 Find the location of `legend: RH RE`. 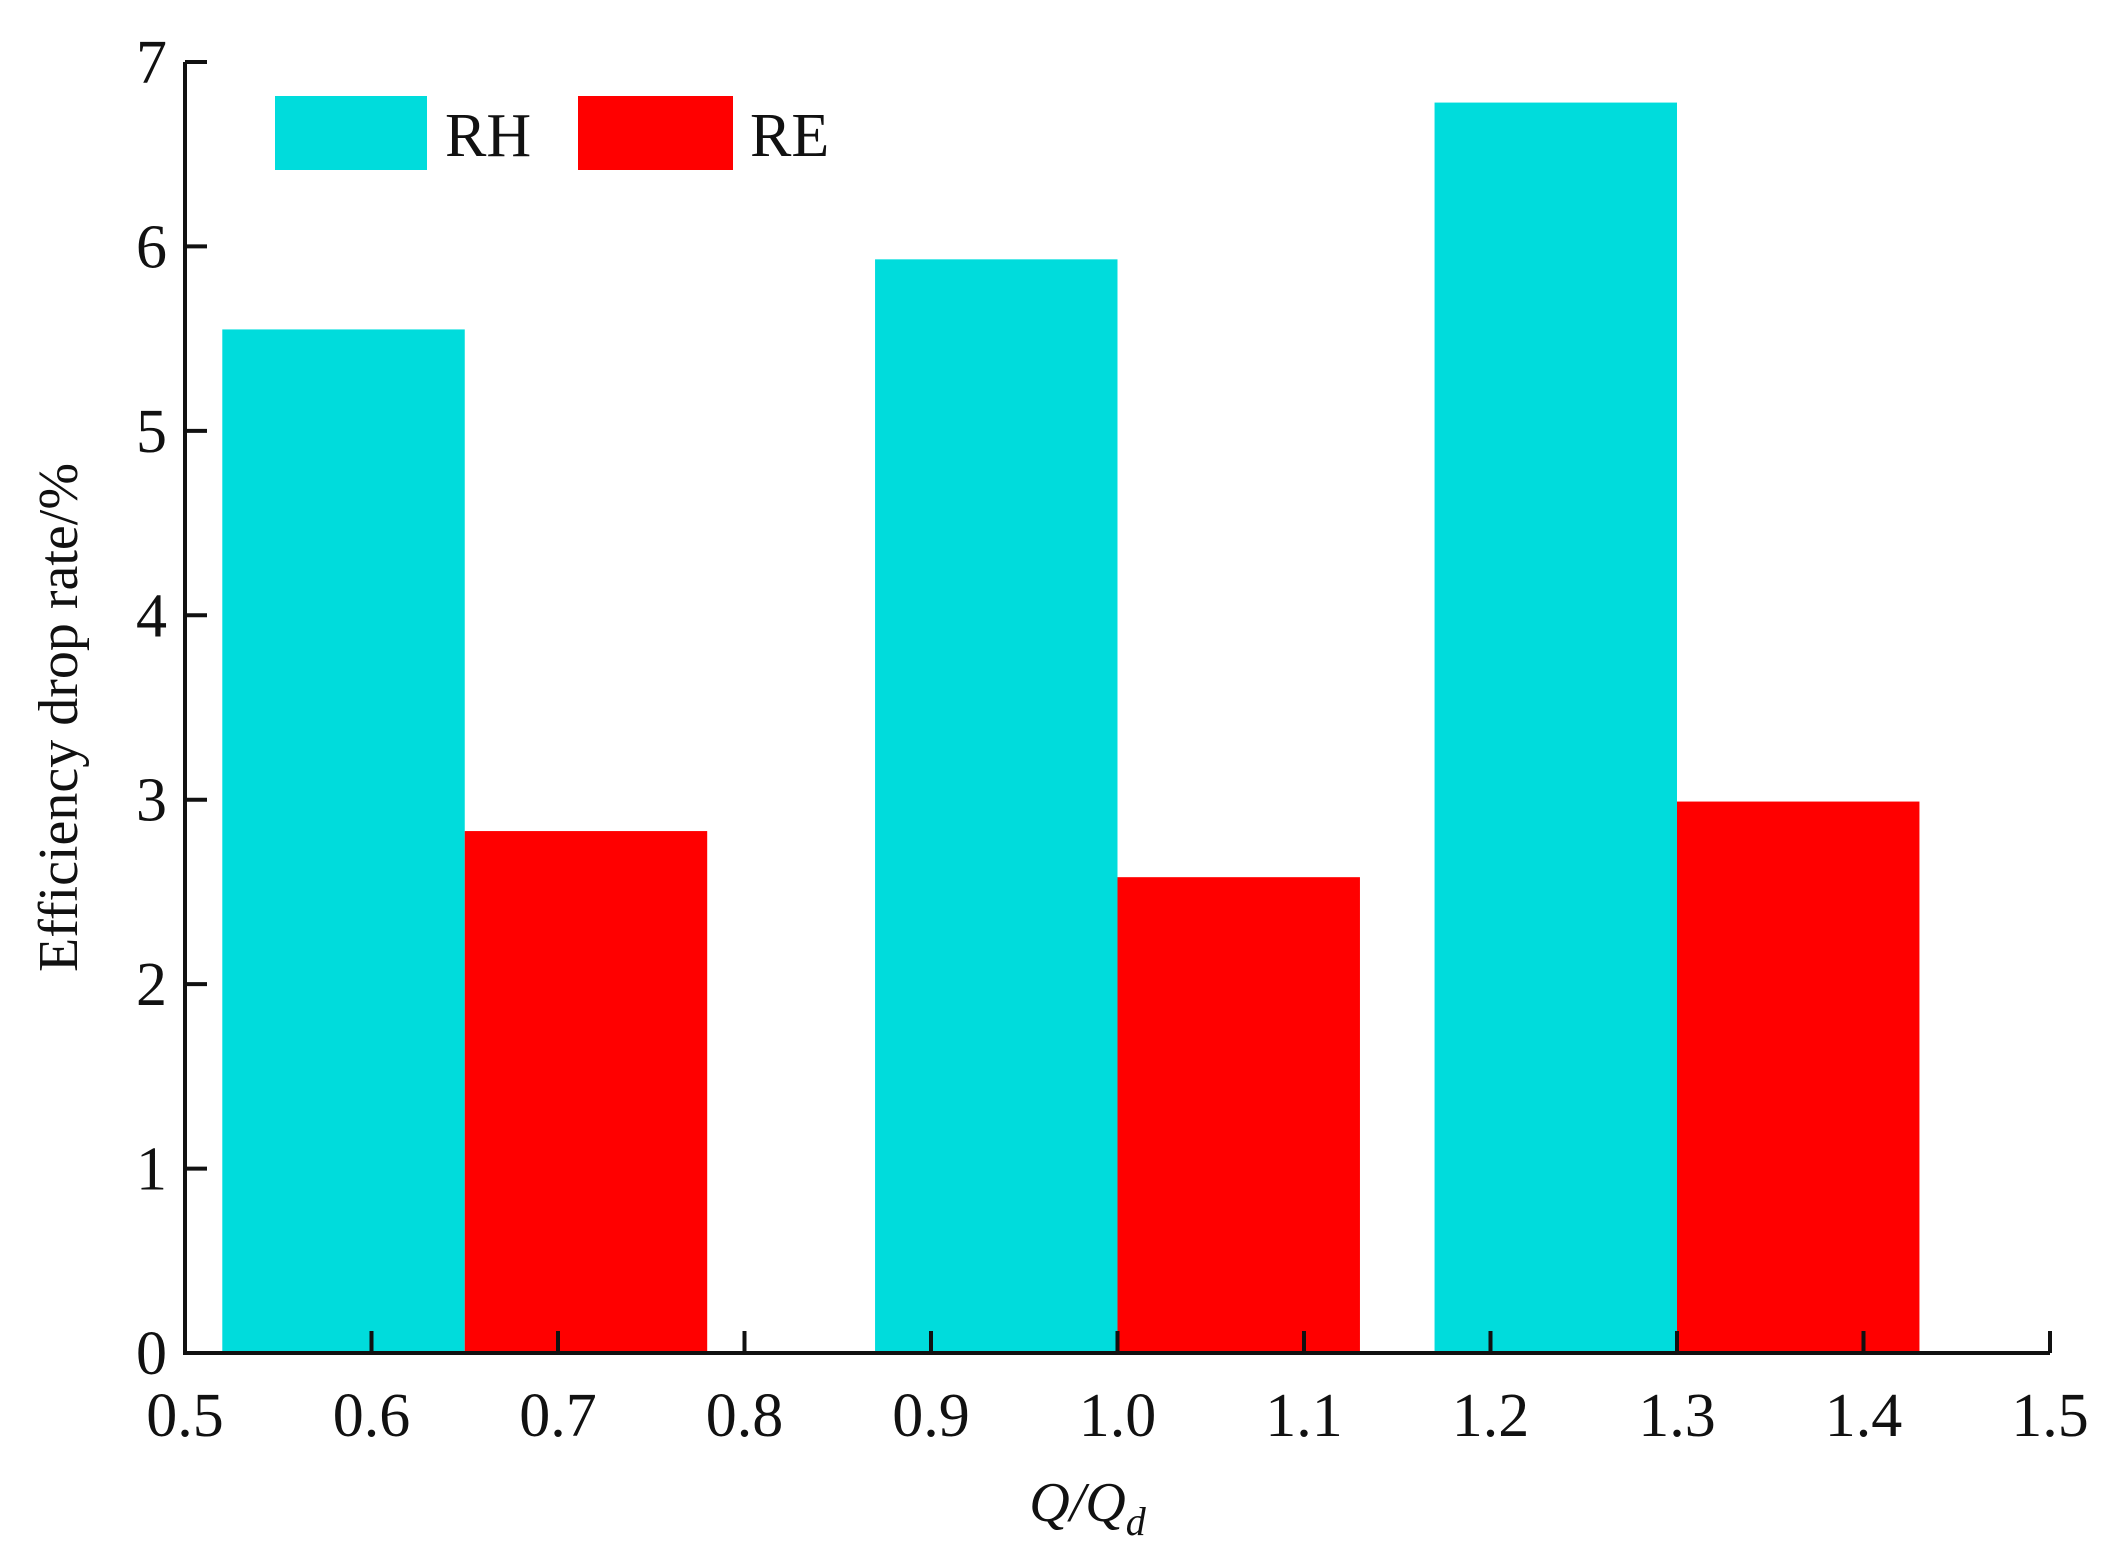

legend: RH RE is located at coordinates (552, 133).